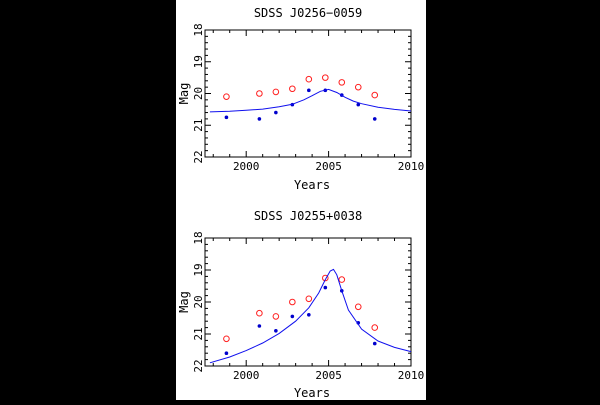  I want to click on chart-title: SDSS J0255+0038, so click(308, 216).